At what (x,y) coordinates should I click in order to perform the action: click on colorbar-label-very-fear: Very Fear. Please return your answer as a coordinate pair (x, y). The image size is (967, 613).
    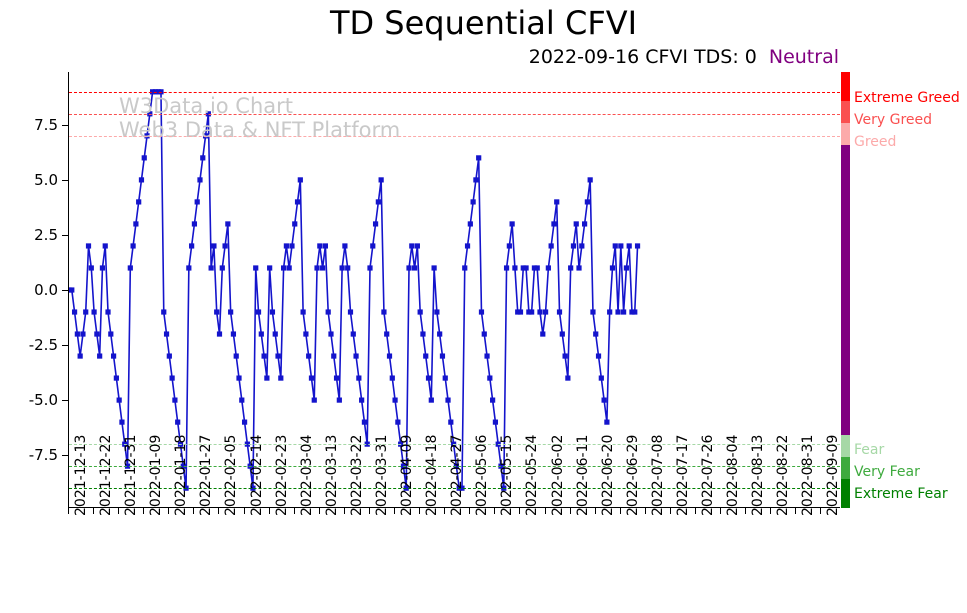
    Looking at the image, I should click on (887, 472).